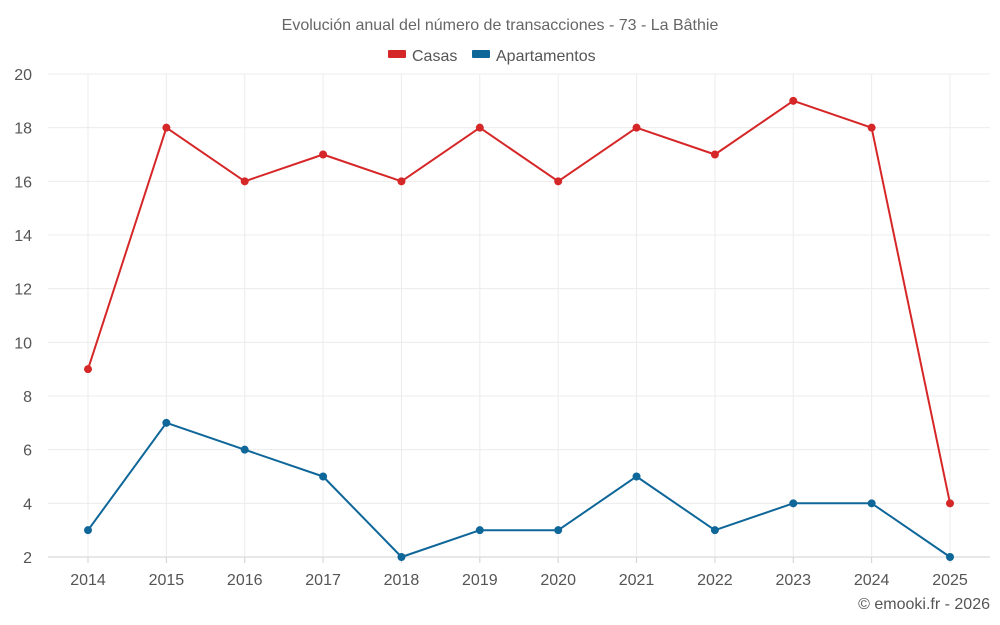  What do you see at coordinates (397, 54) in the screenshot?
I see `legend-swatch-casas` at bounding box center [397, 54].